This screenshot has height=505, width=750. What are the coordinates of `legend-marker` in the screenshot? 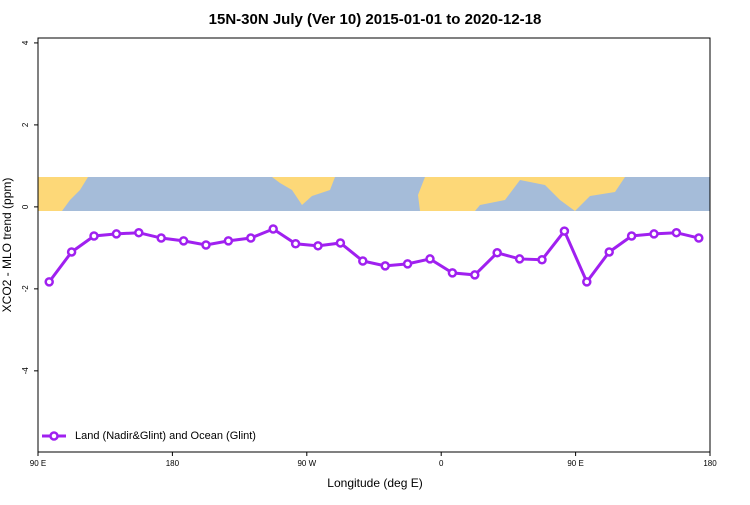 It's located at (54, 436).